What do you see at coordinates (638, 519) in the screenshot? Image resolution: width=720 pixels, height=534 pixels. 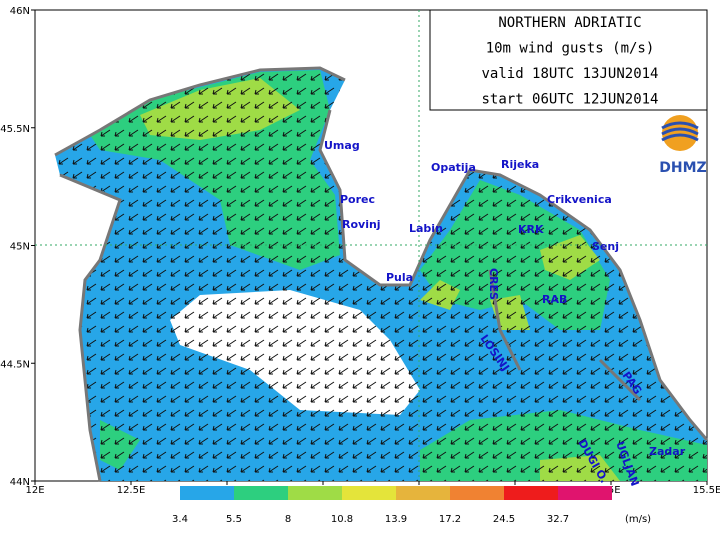 I see `colorbar-unit: (m/s)` at bounding box center [638, 519].